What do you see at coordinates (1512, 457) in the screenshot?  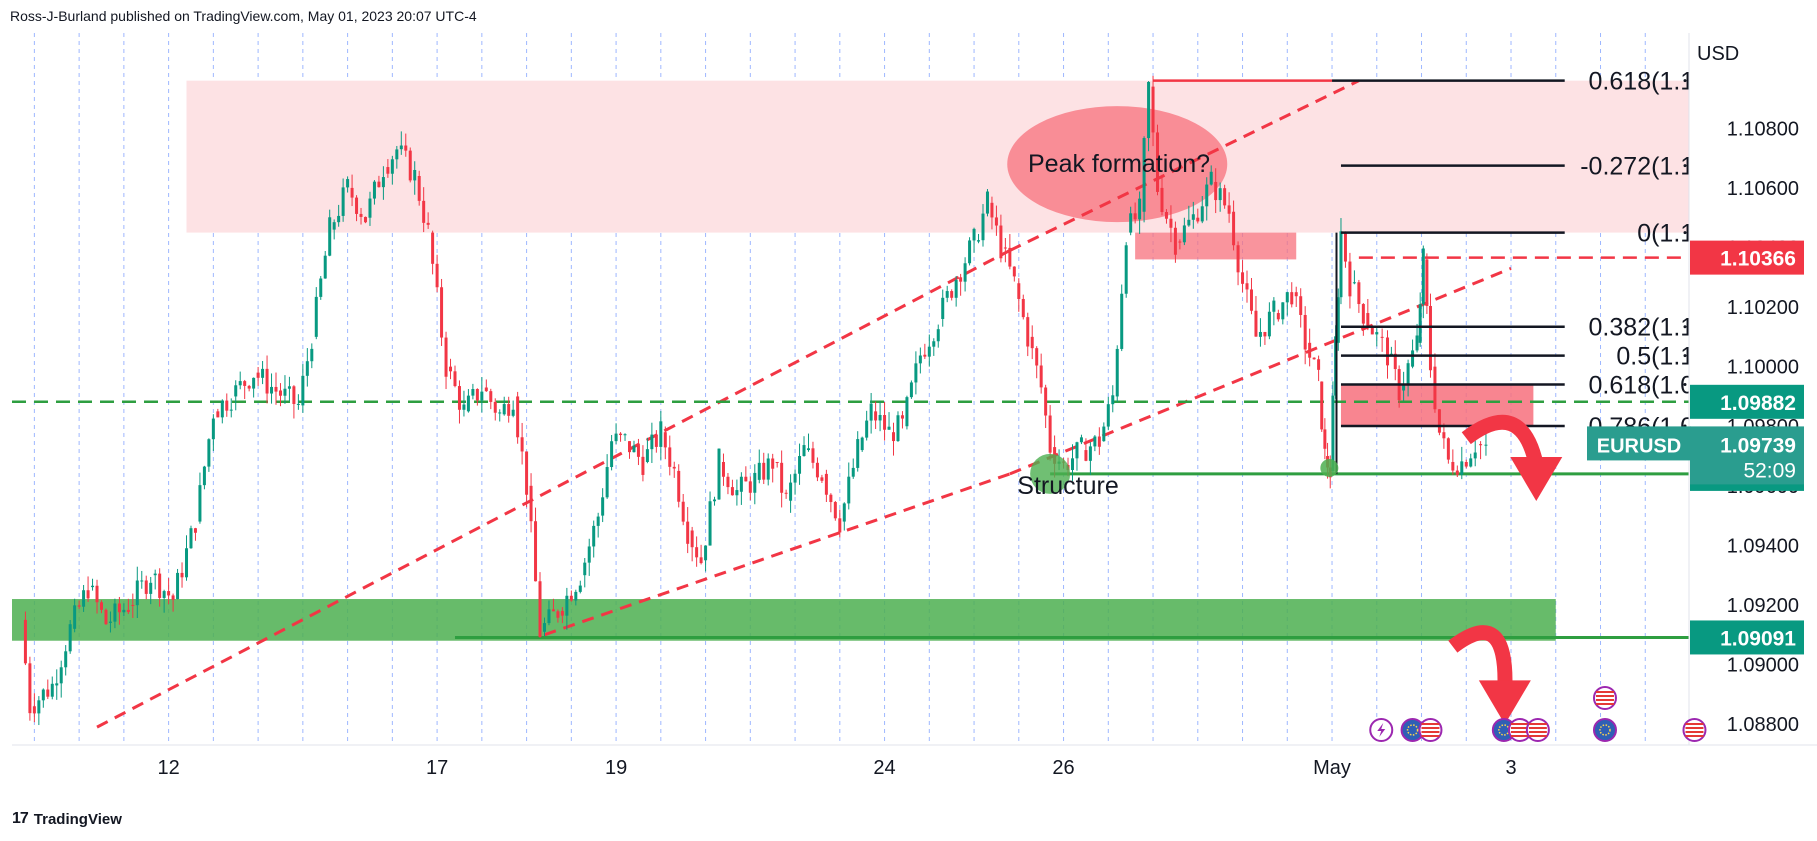 I see `bearish-arrow-upper` at bounding box center [1512, 457].